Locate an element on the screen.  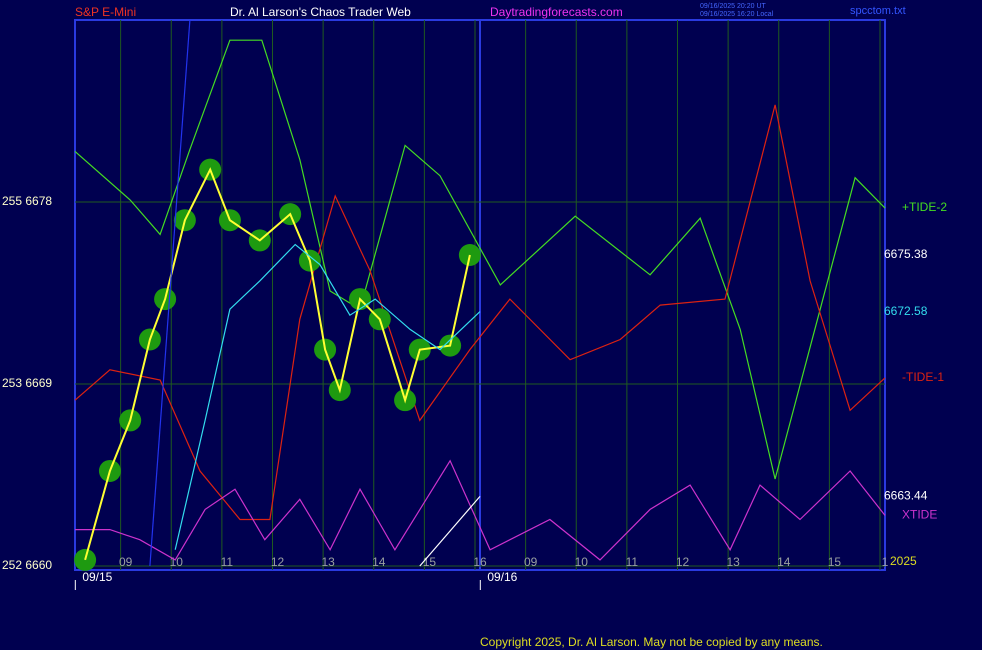
site-url: Daytradingforecasts.com is located at coordinates (556, 12).